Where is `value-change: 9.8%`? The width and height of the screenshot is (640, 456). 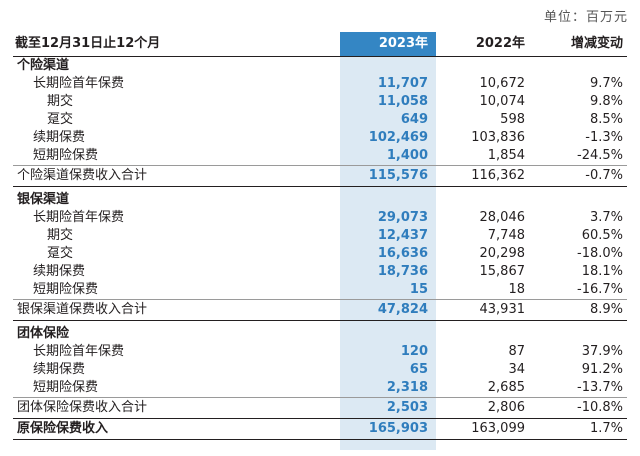
value-change: 9.8% is located at coordinates (606, 101).